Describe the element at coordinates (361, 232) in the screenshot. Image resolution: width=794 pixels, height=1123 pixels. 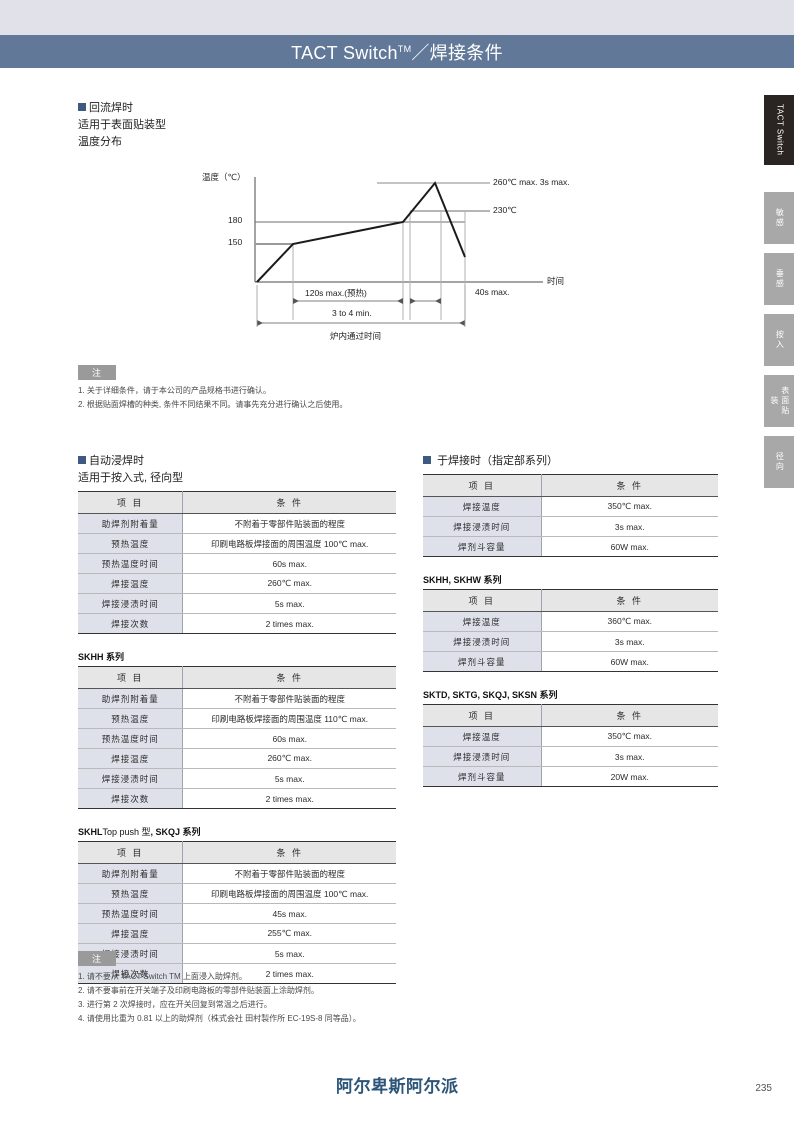
I see `chart-profile-line` at that location.